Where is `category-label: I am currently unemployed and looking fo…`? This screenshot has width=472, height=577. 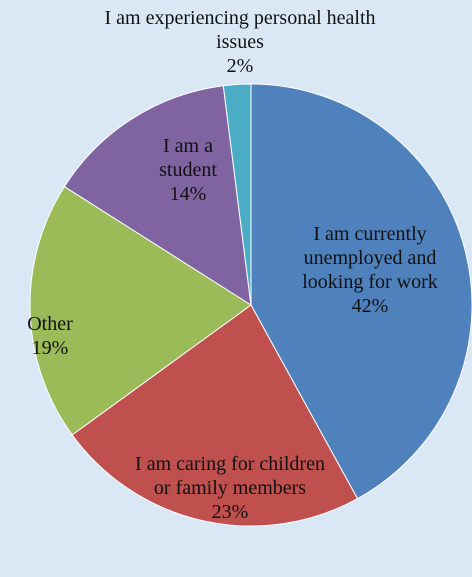 category-label: I am currently unemployed and looking fo… is located at coordinates (370, 258).